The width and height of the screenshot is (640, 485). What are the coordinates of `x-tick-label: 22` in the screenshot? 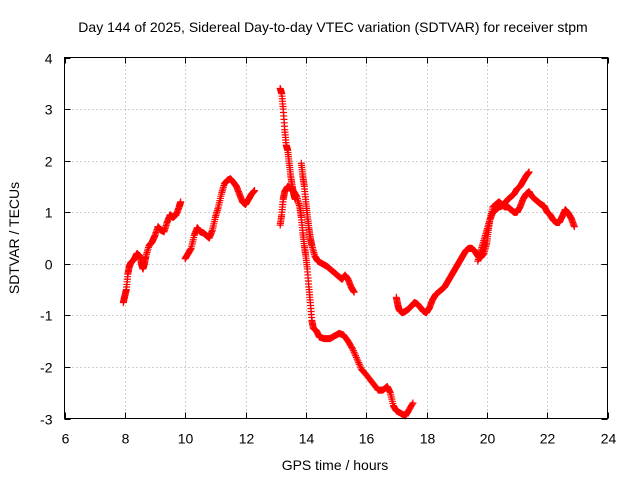 It's located at (548, 439).